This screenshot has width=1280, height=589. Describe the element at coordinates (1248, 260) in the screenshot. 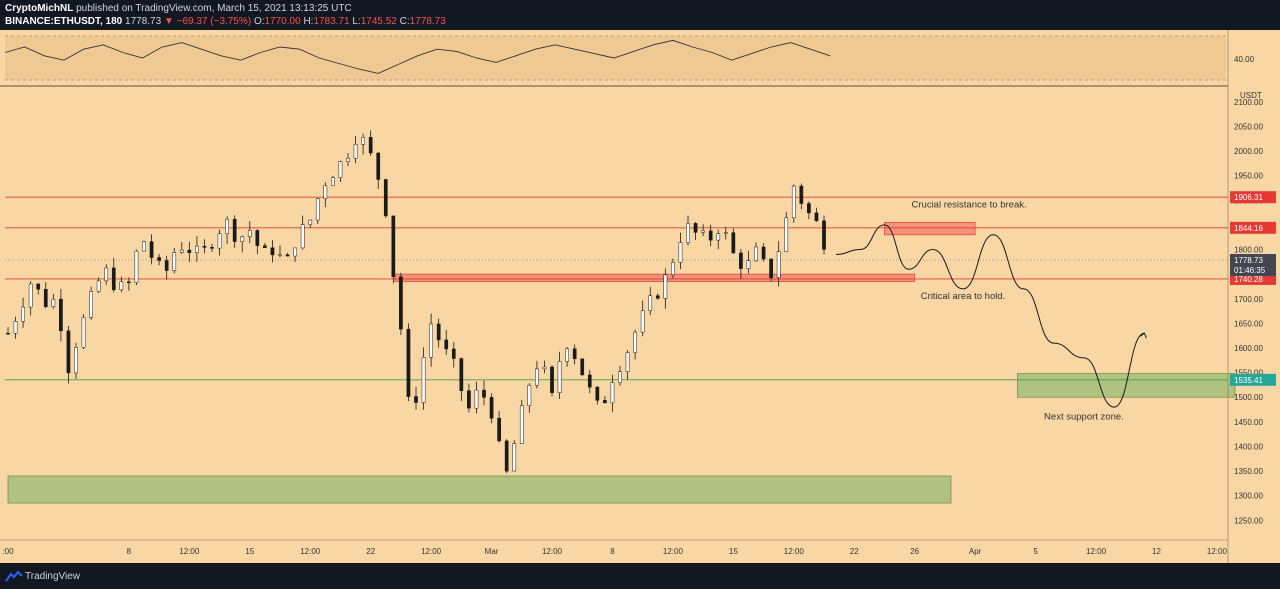

I see `current-price-label: 1778.73` at that location.